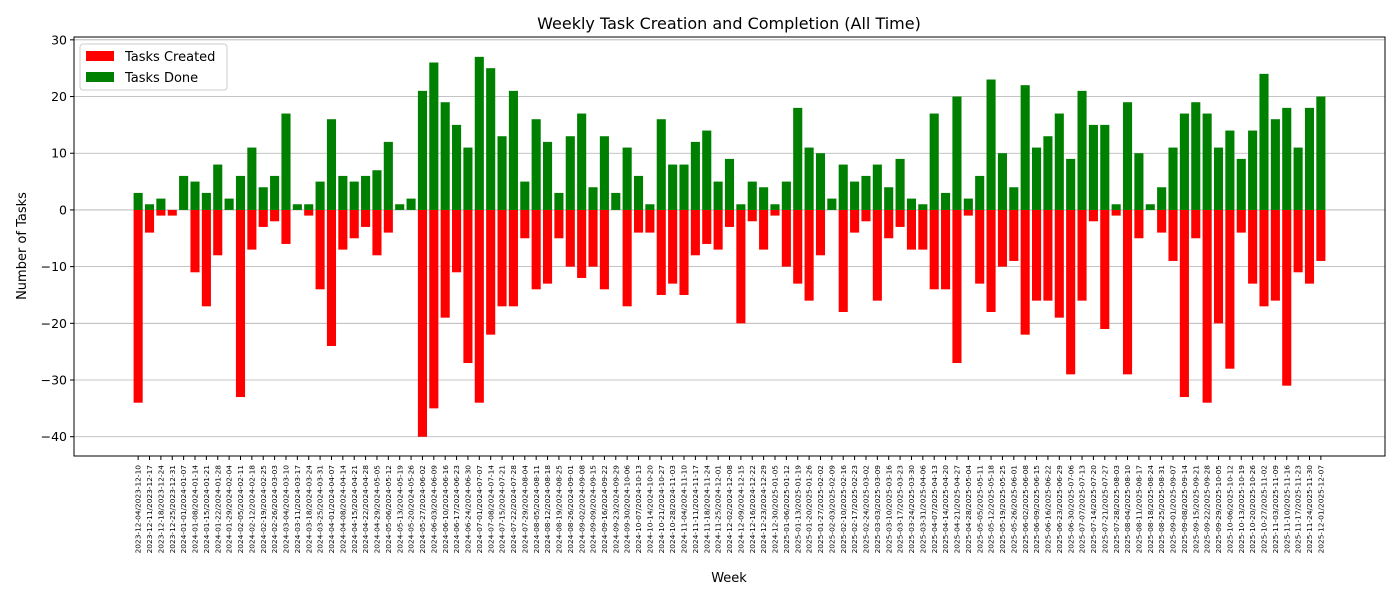 The height and width of the screenshot is (604, 1400). Describe the element at coordinates (1139, 509) in the screenshot. I see `x-tick-label: 2025-08-11/2025-08-17` at that location.